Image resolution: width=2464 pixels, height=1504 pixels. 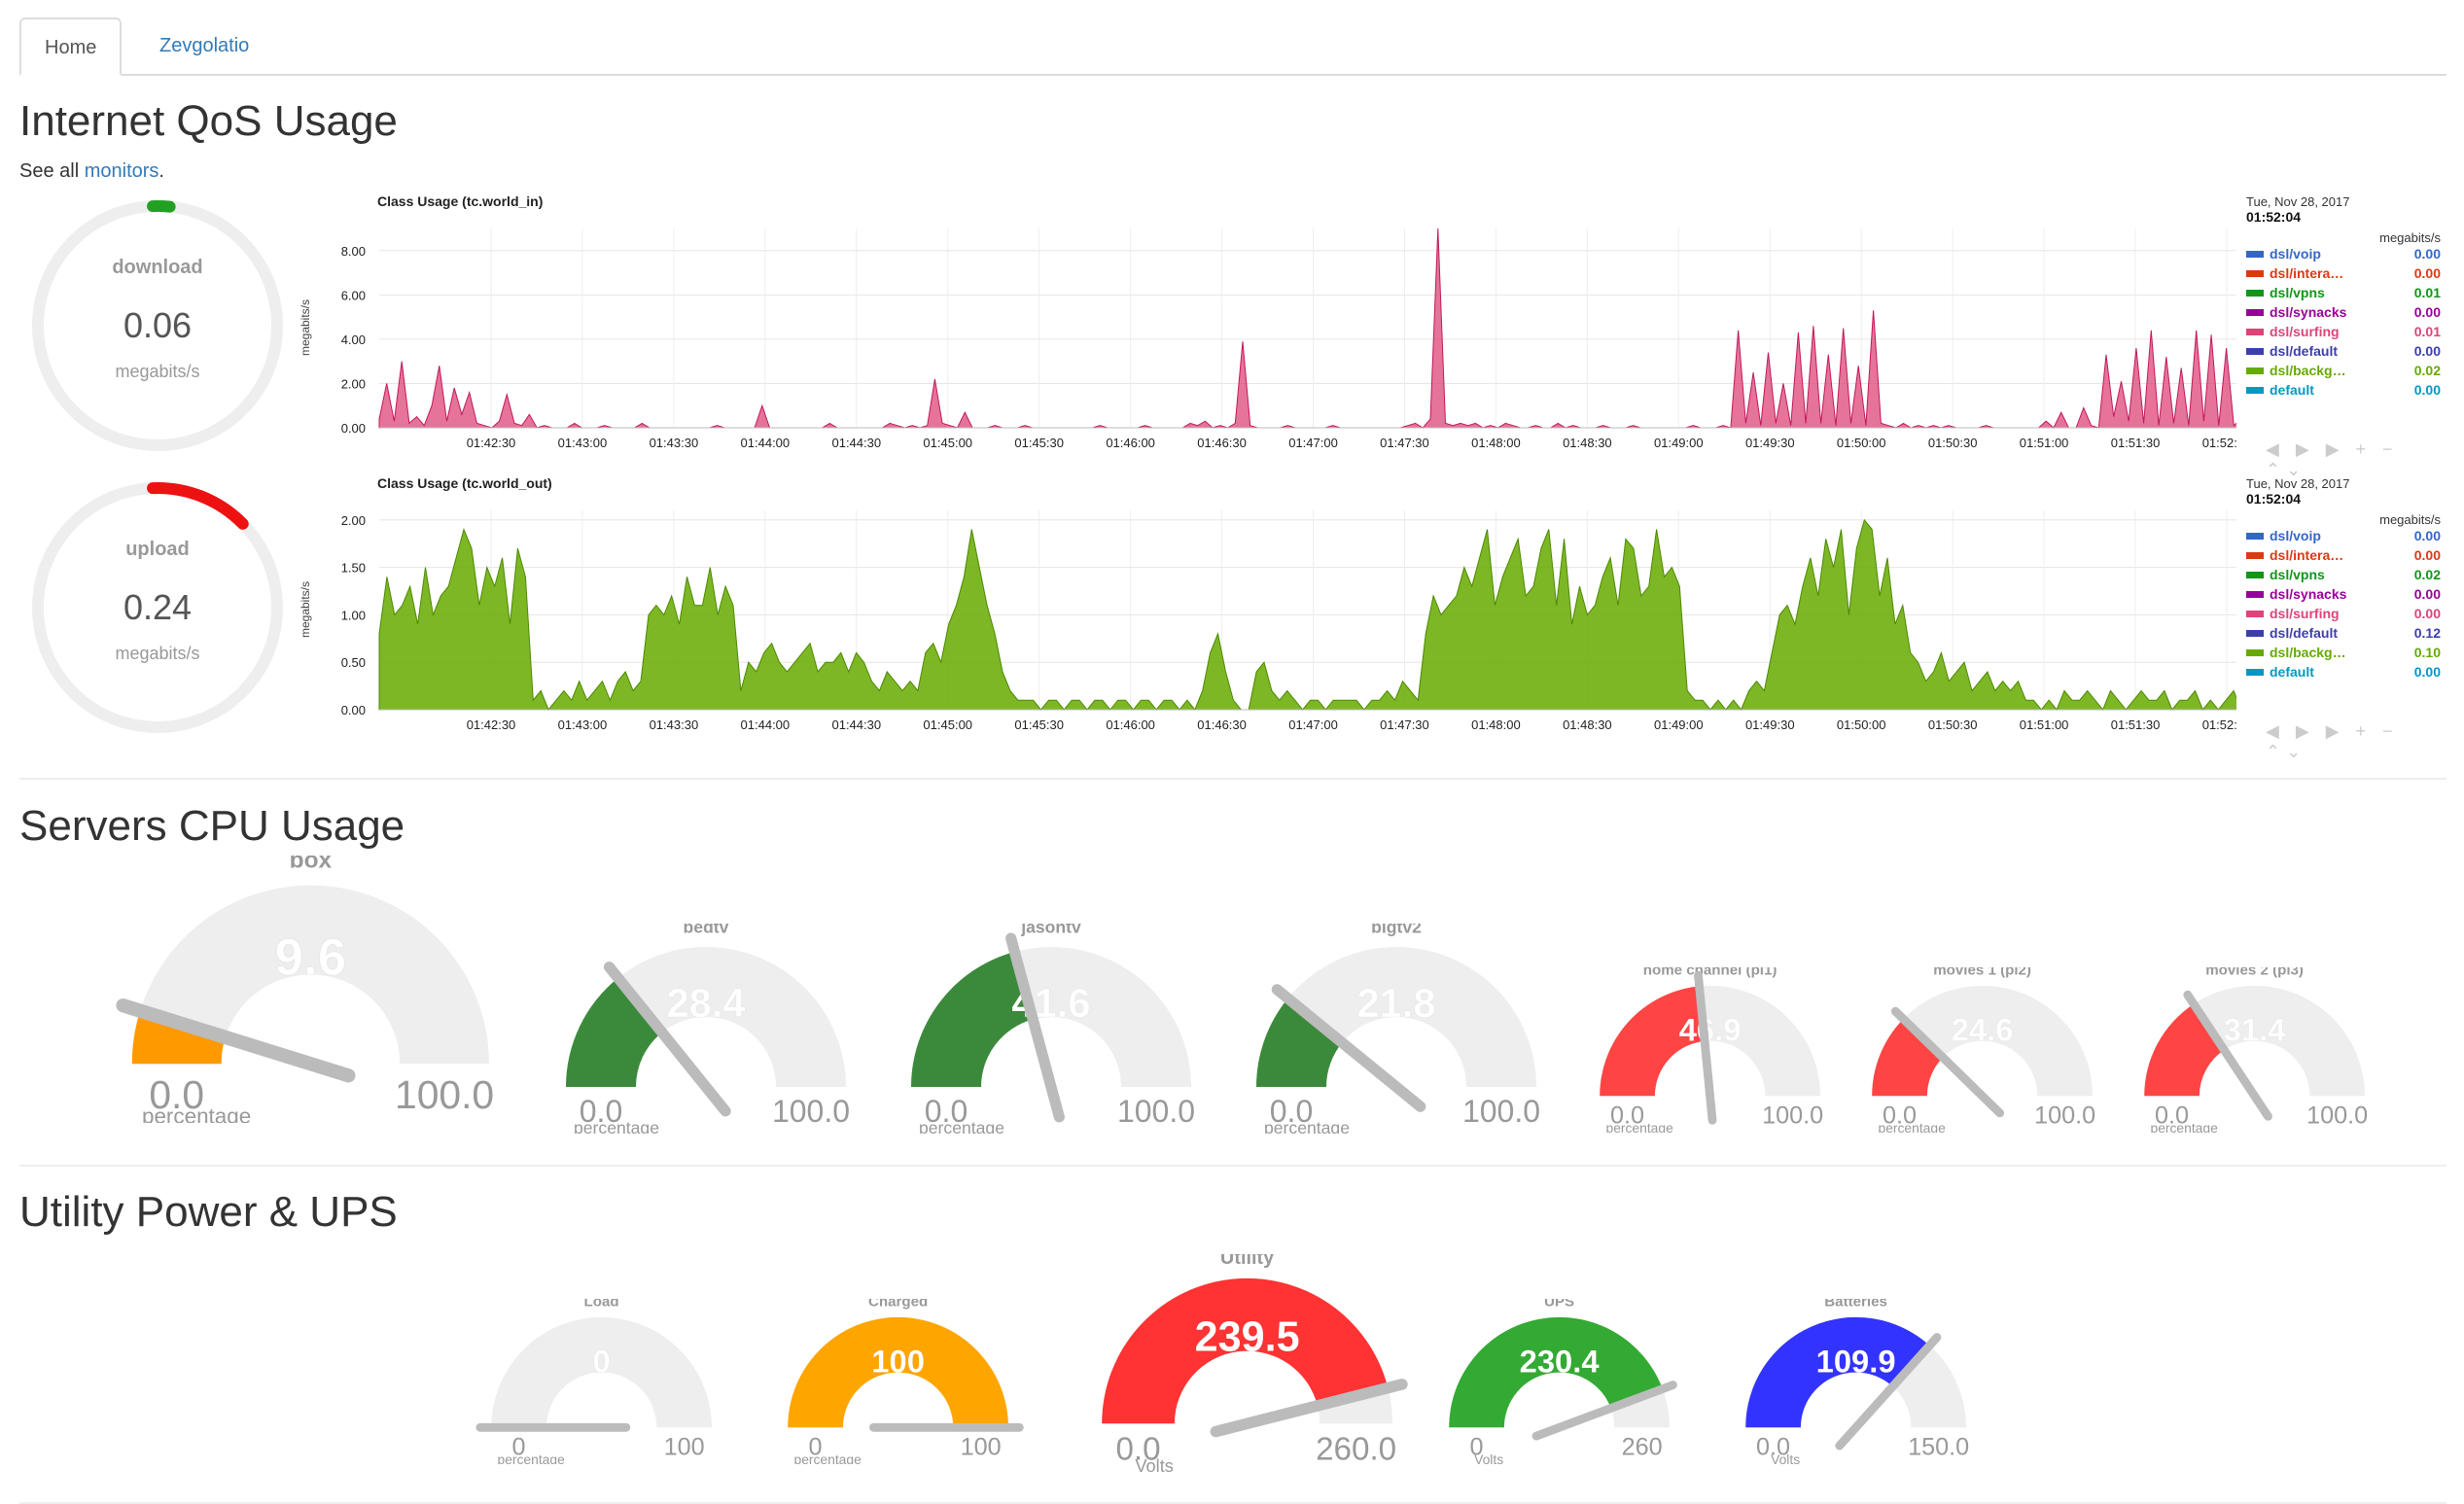 I want to click on gauge-svg: Batteries 109.9 0.0 150.0 Volts, so click(x=1857, y=1381).